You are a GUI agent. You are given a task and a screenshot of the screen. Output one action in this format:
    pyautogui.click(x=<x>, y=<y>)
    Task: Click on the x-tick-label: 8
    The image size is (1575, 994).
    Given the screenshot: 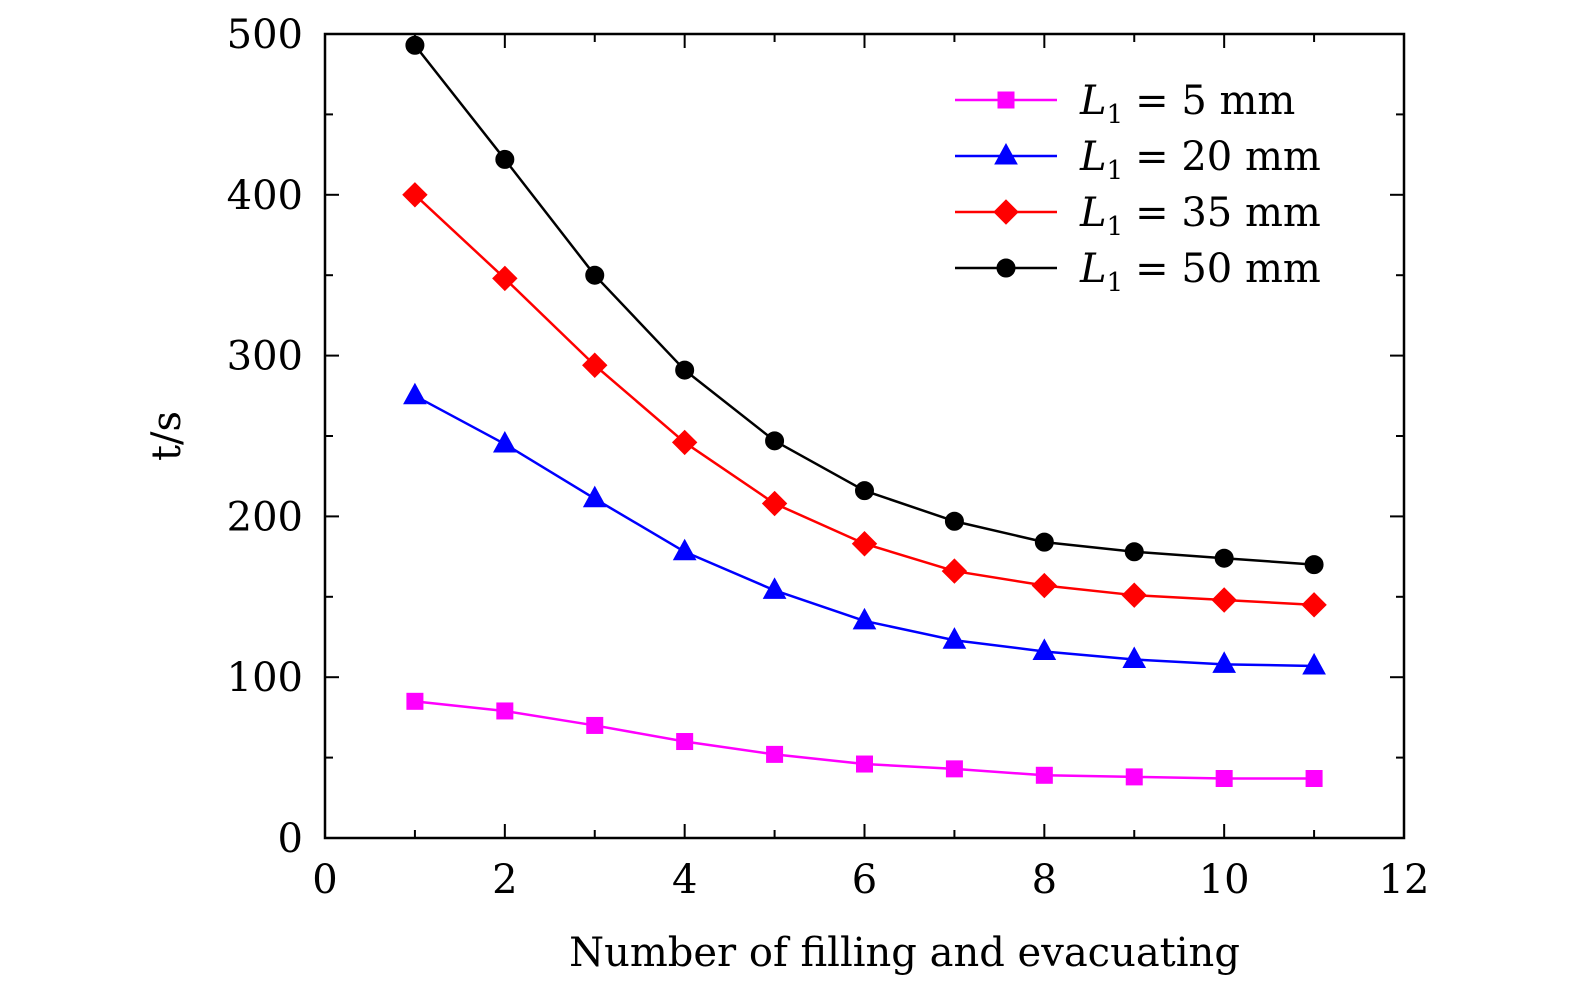 What is the action you would take?
    pyautogui.click(x=1044, y=880)
    